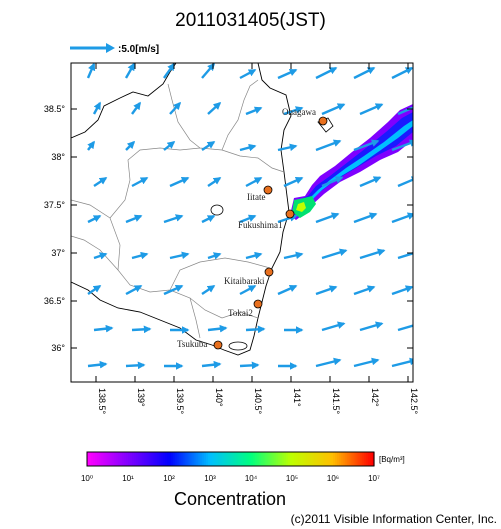 The height and width of the screenshot is (529, 501). I want to click on place-label-kitaibaraki: Kitaibaraki, so click(244, 281).